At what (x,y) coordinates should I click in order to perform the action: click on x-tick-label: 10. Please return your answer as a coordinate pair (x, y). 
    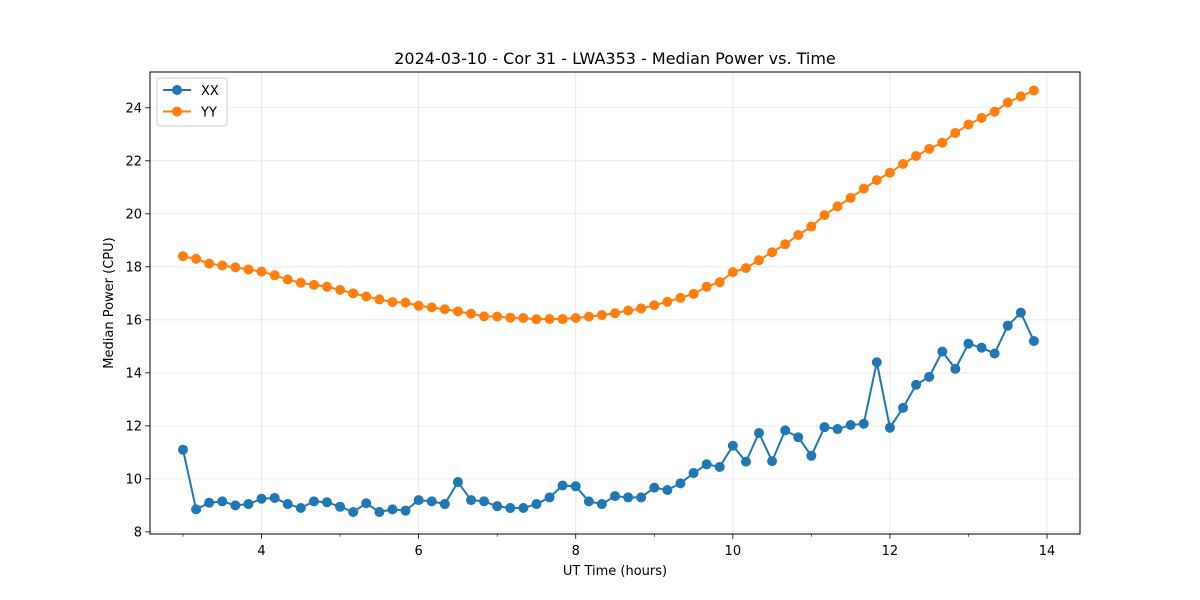
    Looking at the image, I should click on (733, 551).